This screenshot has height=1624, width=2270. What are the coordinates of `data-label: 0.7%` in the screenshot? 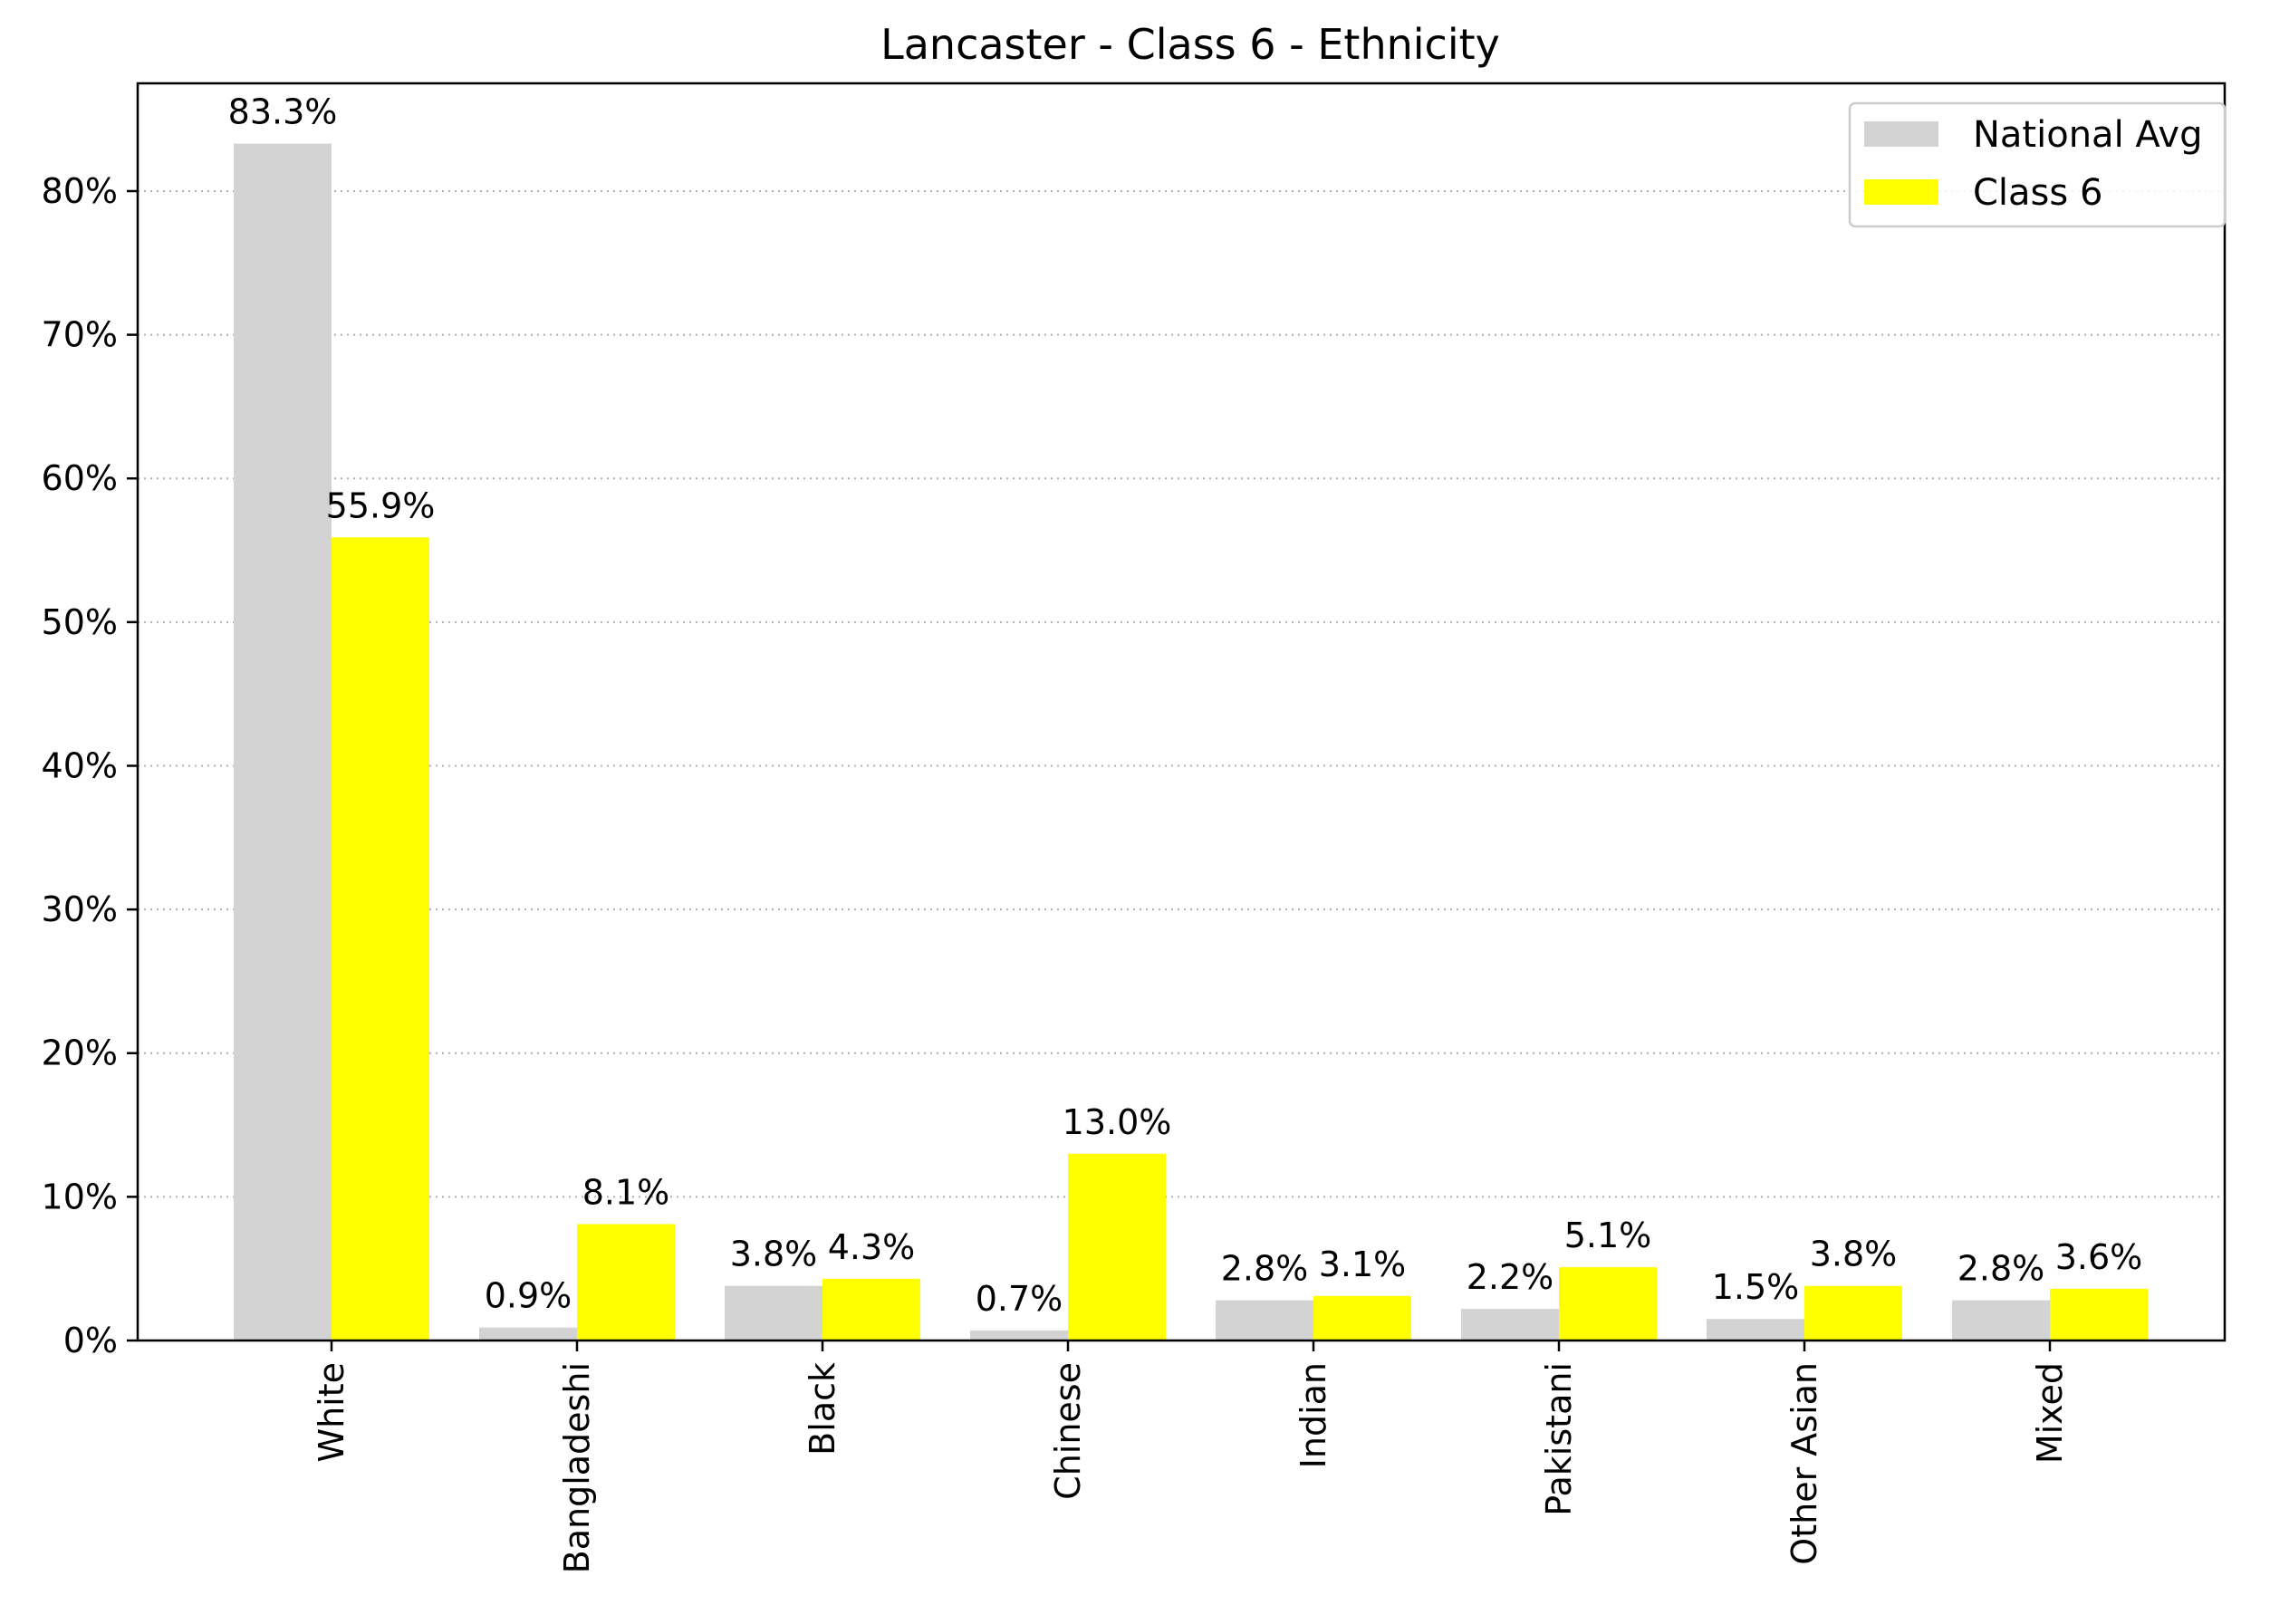 It's located at (1020, 1299).